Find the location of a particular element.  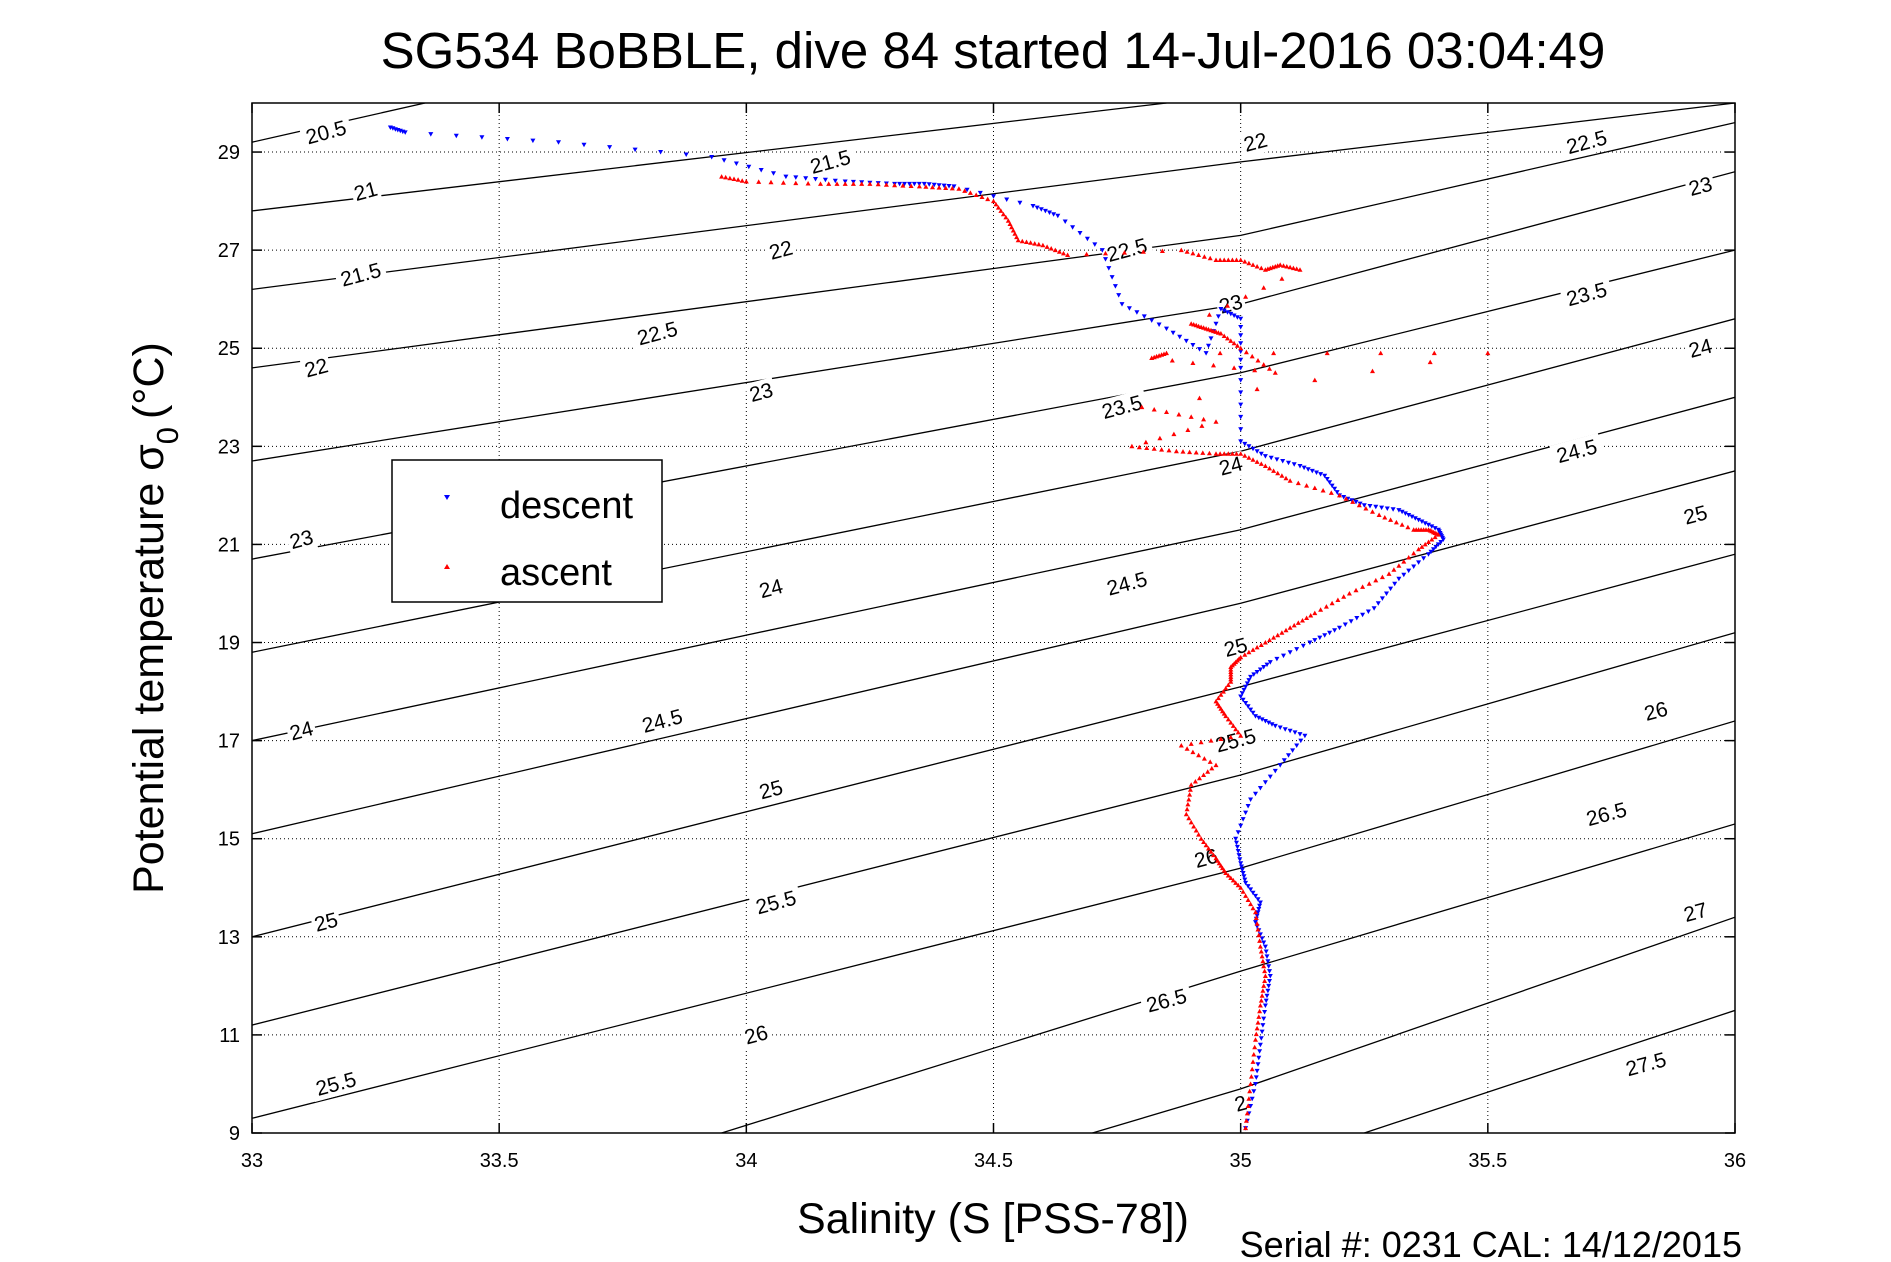

contour-label: 25.5 is located at coordinates (776, 902).